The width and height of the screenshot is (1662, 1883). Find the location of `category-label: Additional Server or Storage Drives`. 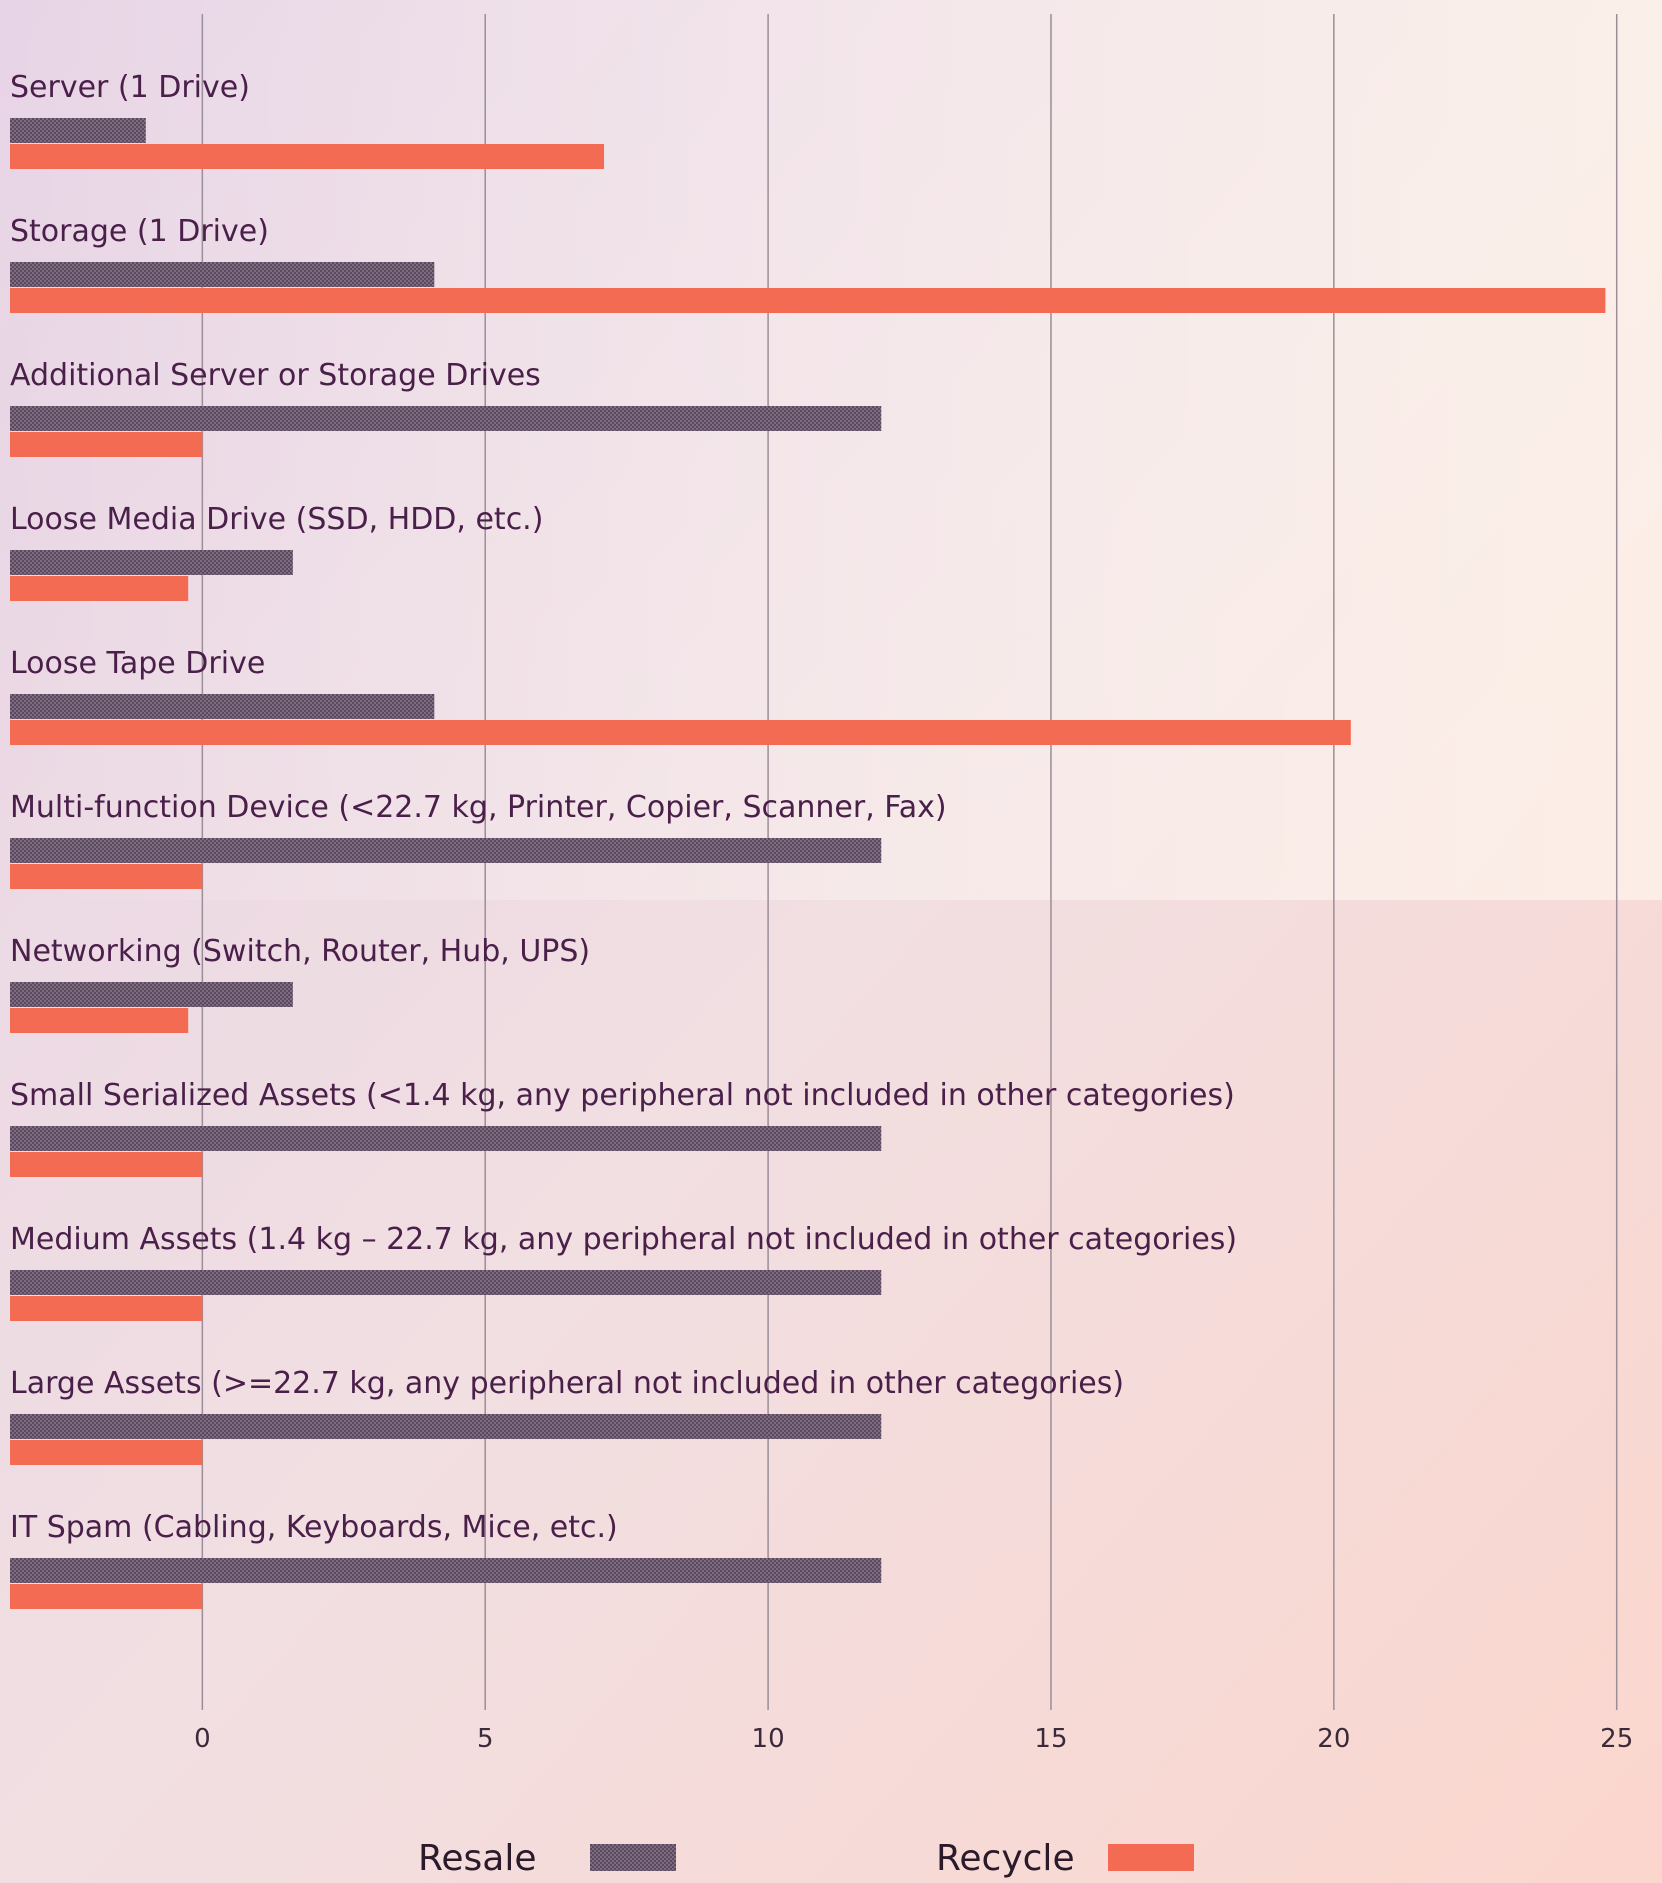

category-label: Additional Server or Storage Drives is located at coordinates (275, 375).